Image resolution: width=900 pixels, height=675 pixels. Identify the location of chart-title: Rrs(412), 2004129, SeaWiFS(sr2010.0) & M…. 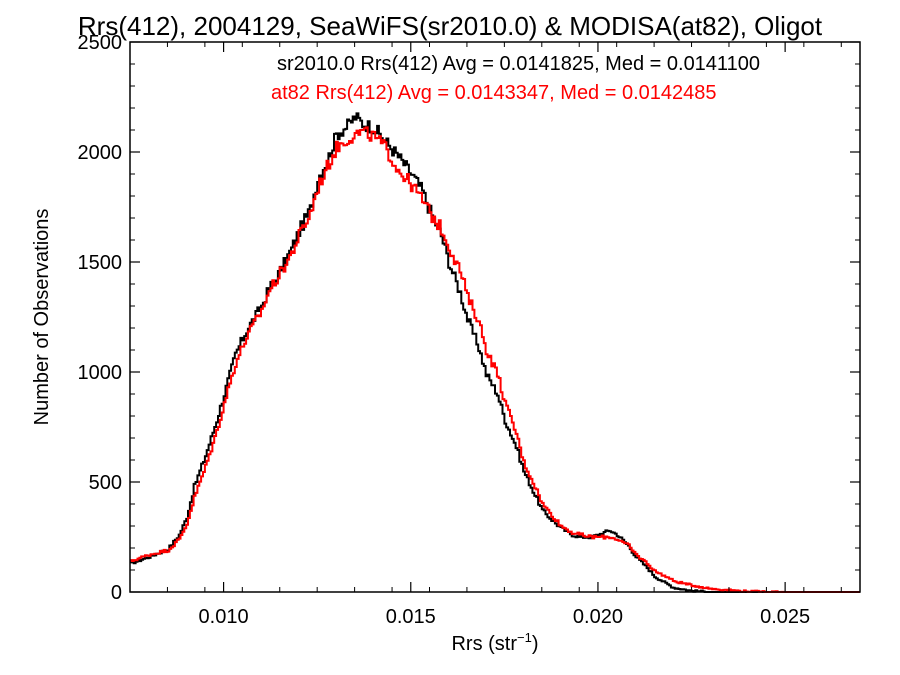
(450, 26).